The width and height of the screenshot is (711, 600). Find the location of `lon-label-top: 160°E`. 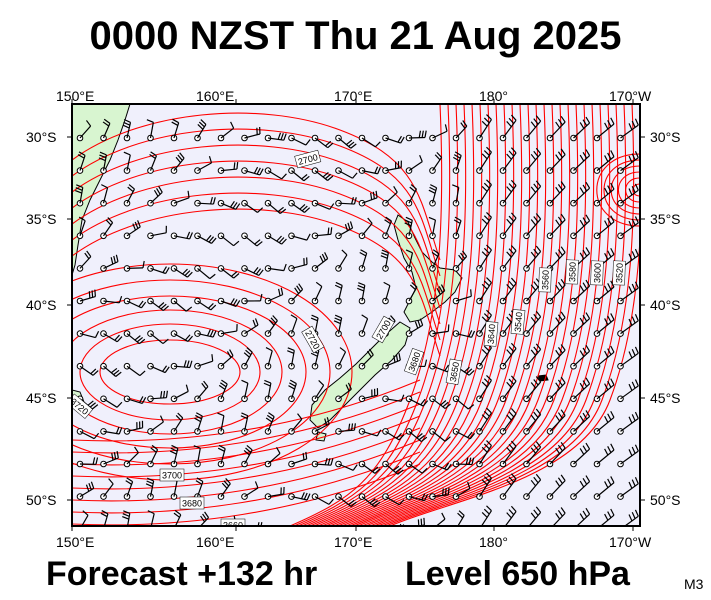

lon-label-top: 160°E is located at coordinates (215, 96).